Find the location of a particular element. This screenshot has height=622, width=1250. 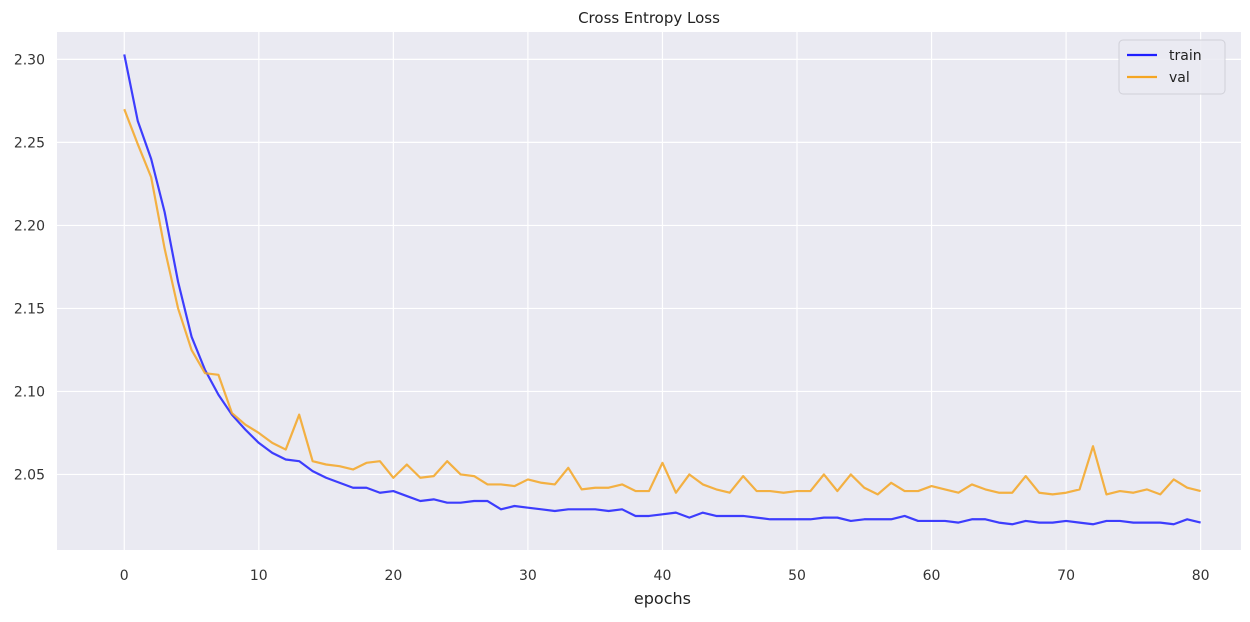

legend-label-val: val is located at coordinates (1179, 78).